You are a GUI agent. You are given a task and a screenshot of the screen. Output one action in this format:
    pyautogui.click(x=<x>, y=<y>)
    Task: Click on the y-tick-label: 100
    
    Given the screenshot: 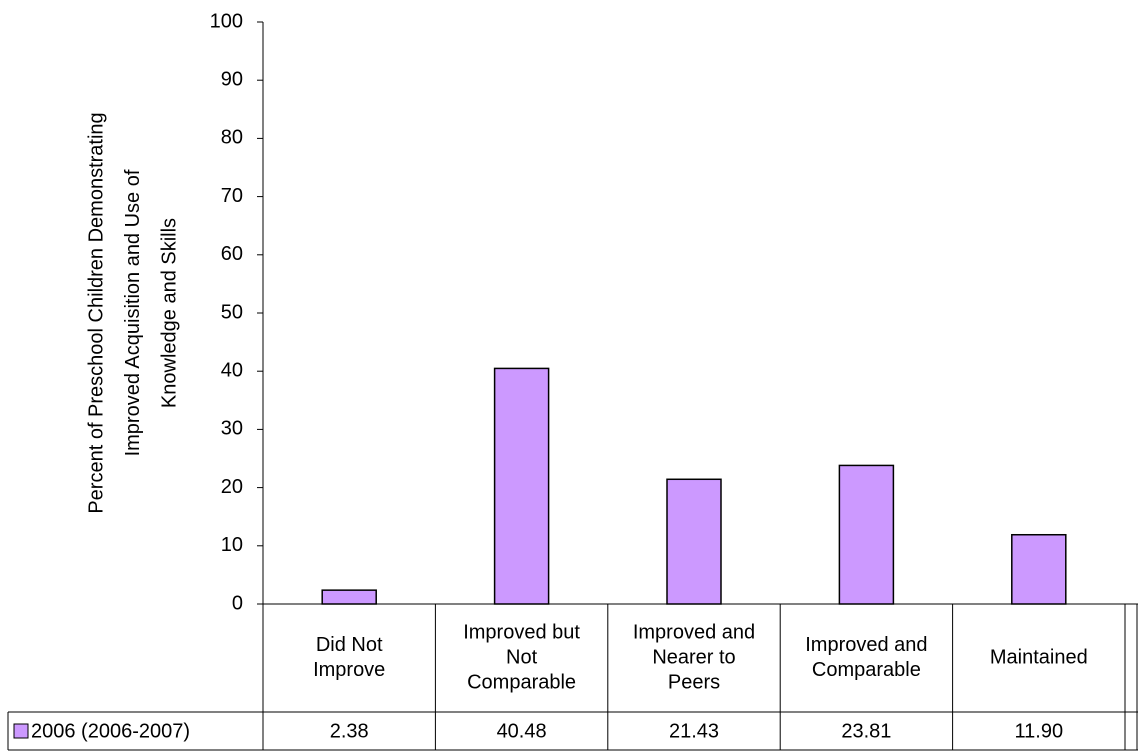 What is the action you would take?
    pyautogui.click(x=226, y=21)
    